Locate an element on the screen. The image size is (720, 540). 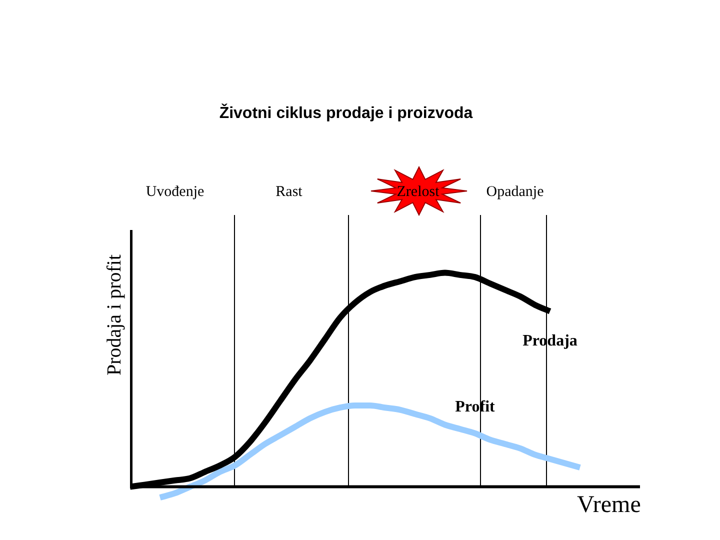
chart-title: Životni ciklus prodaje i proizvoda is located at coordinates (346, 114).